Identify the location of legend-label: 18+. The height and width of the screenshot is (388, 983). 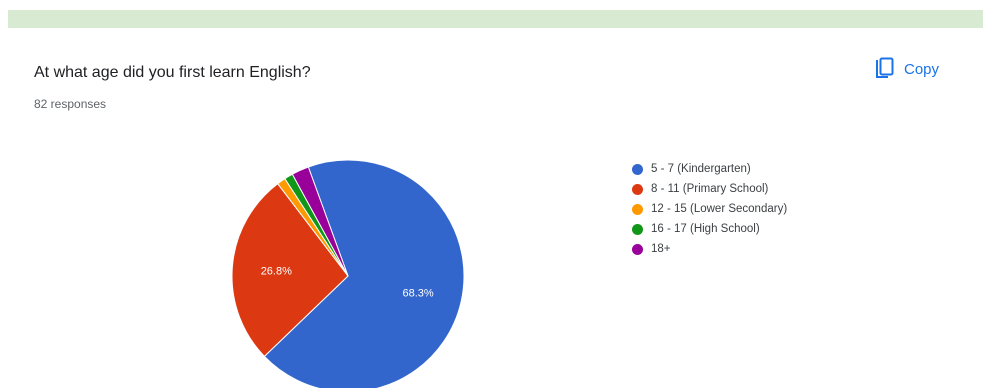
(661, 249).